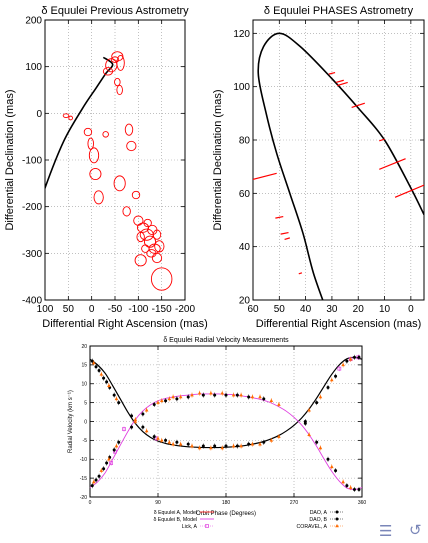  What do you see at coordinates (32, 254) in the screenshot?
I see `y-tick-label: -300` at bounding box center [32, 254].